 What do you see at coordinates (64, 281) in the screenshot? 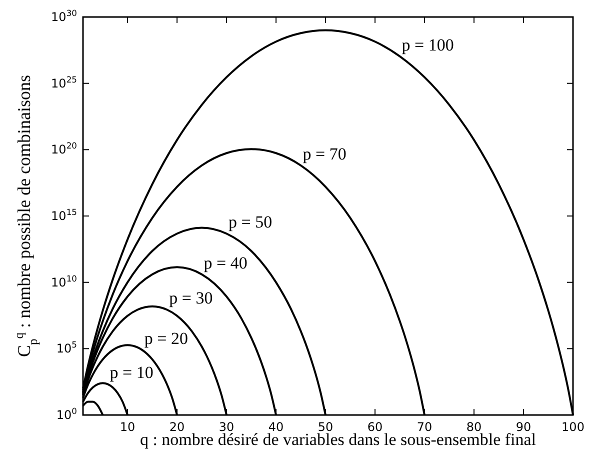
I see `y-tick-label: 10$^{10}$` at bounding box center [64, 281].